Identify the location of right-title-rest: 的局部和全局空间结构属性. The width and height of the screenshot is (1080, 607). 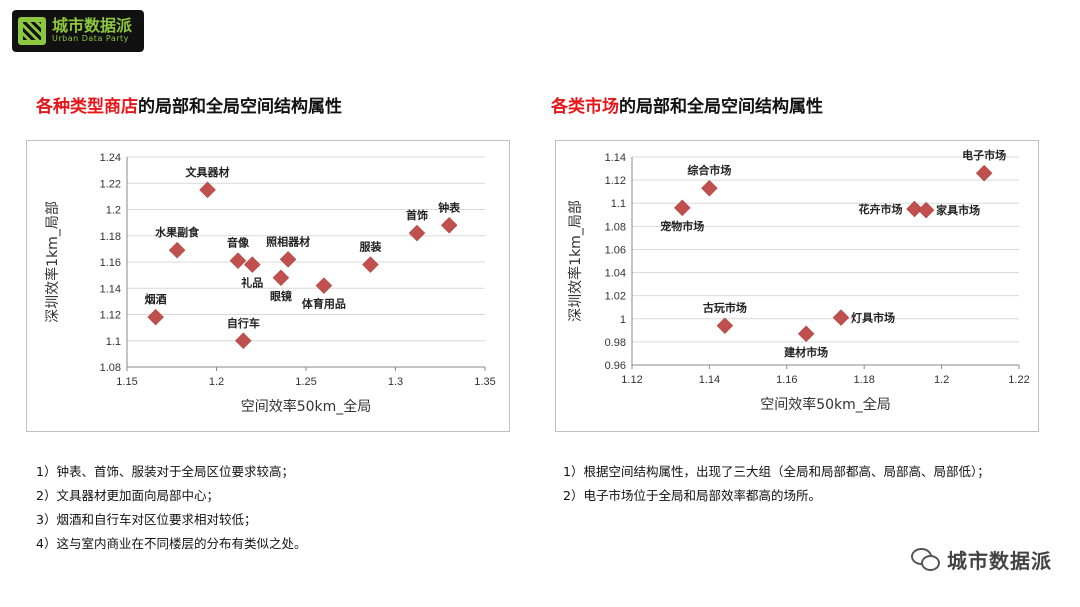
(721, 107).